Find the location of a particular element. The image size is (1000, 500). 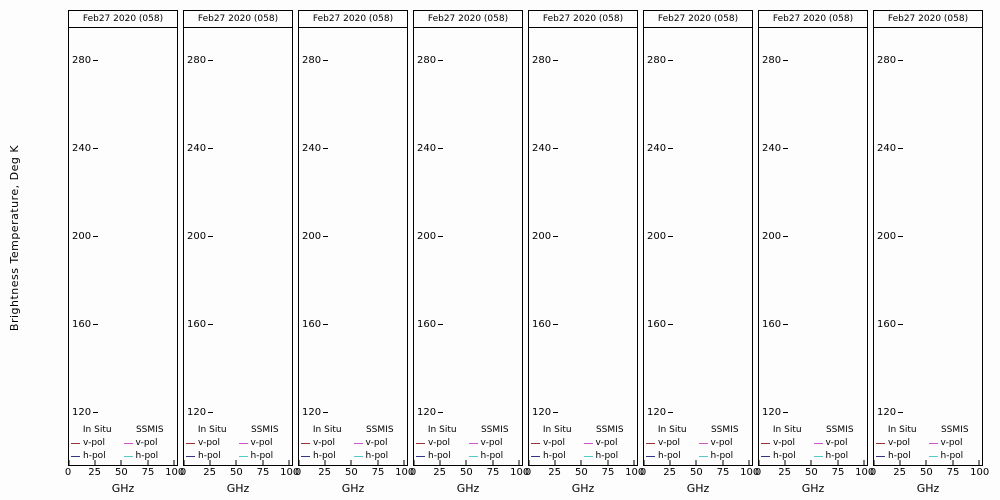

x-axis-ticks: 0 25 50 75 100 is located at coordinates (699, 473).